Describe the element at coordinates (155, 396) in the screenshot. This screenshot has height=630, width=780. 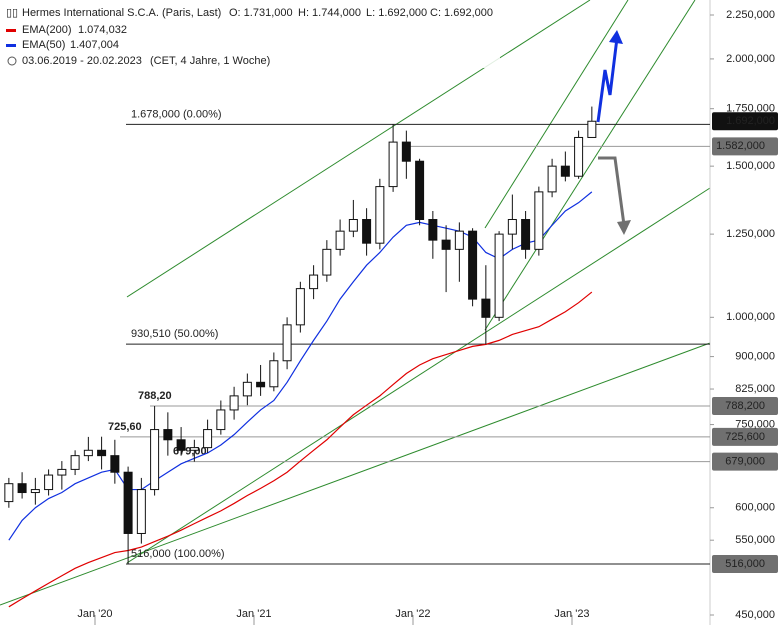
I see `level-label: 788,20` at that location.